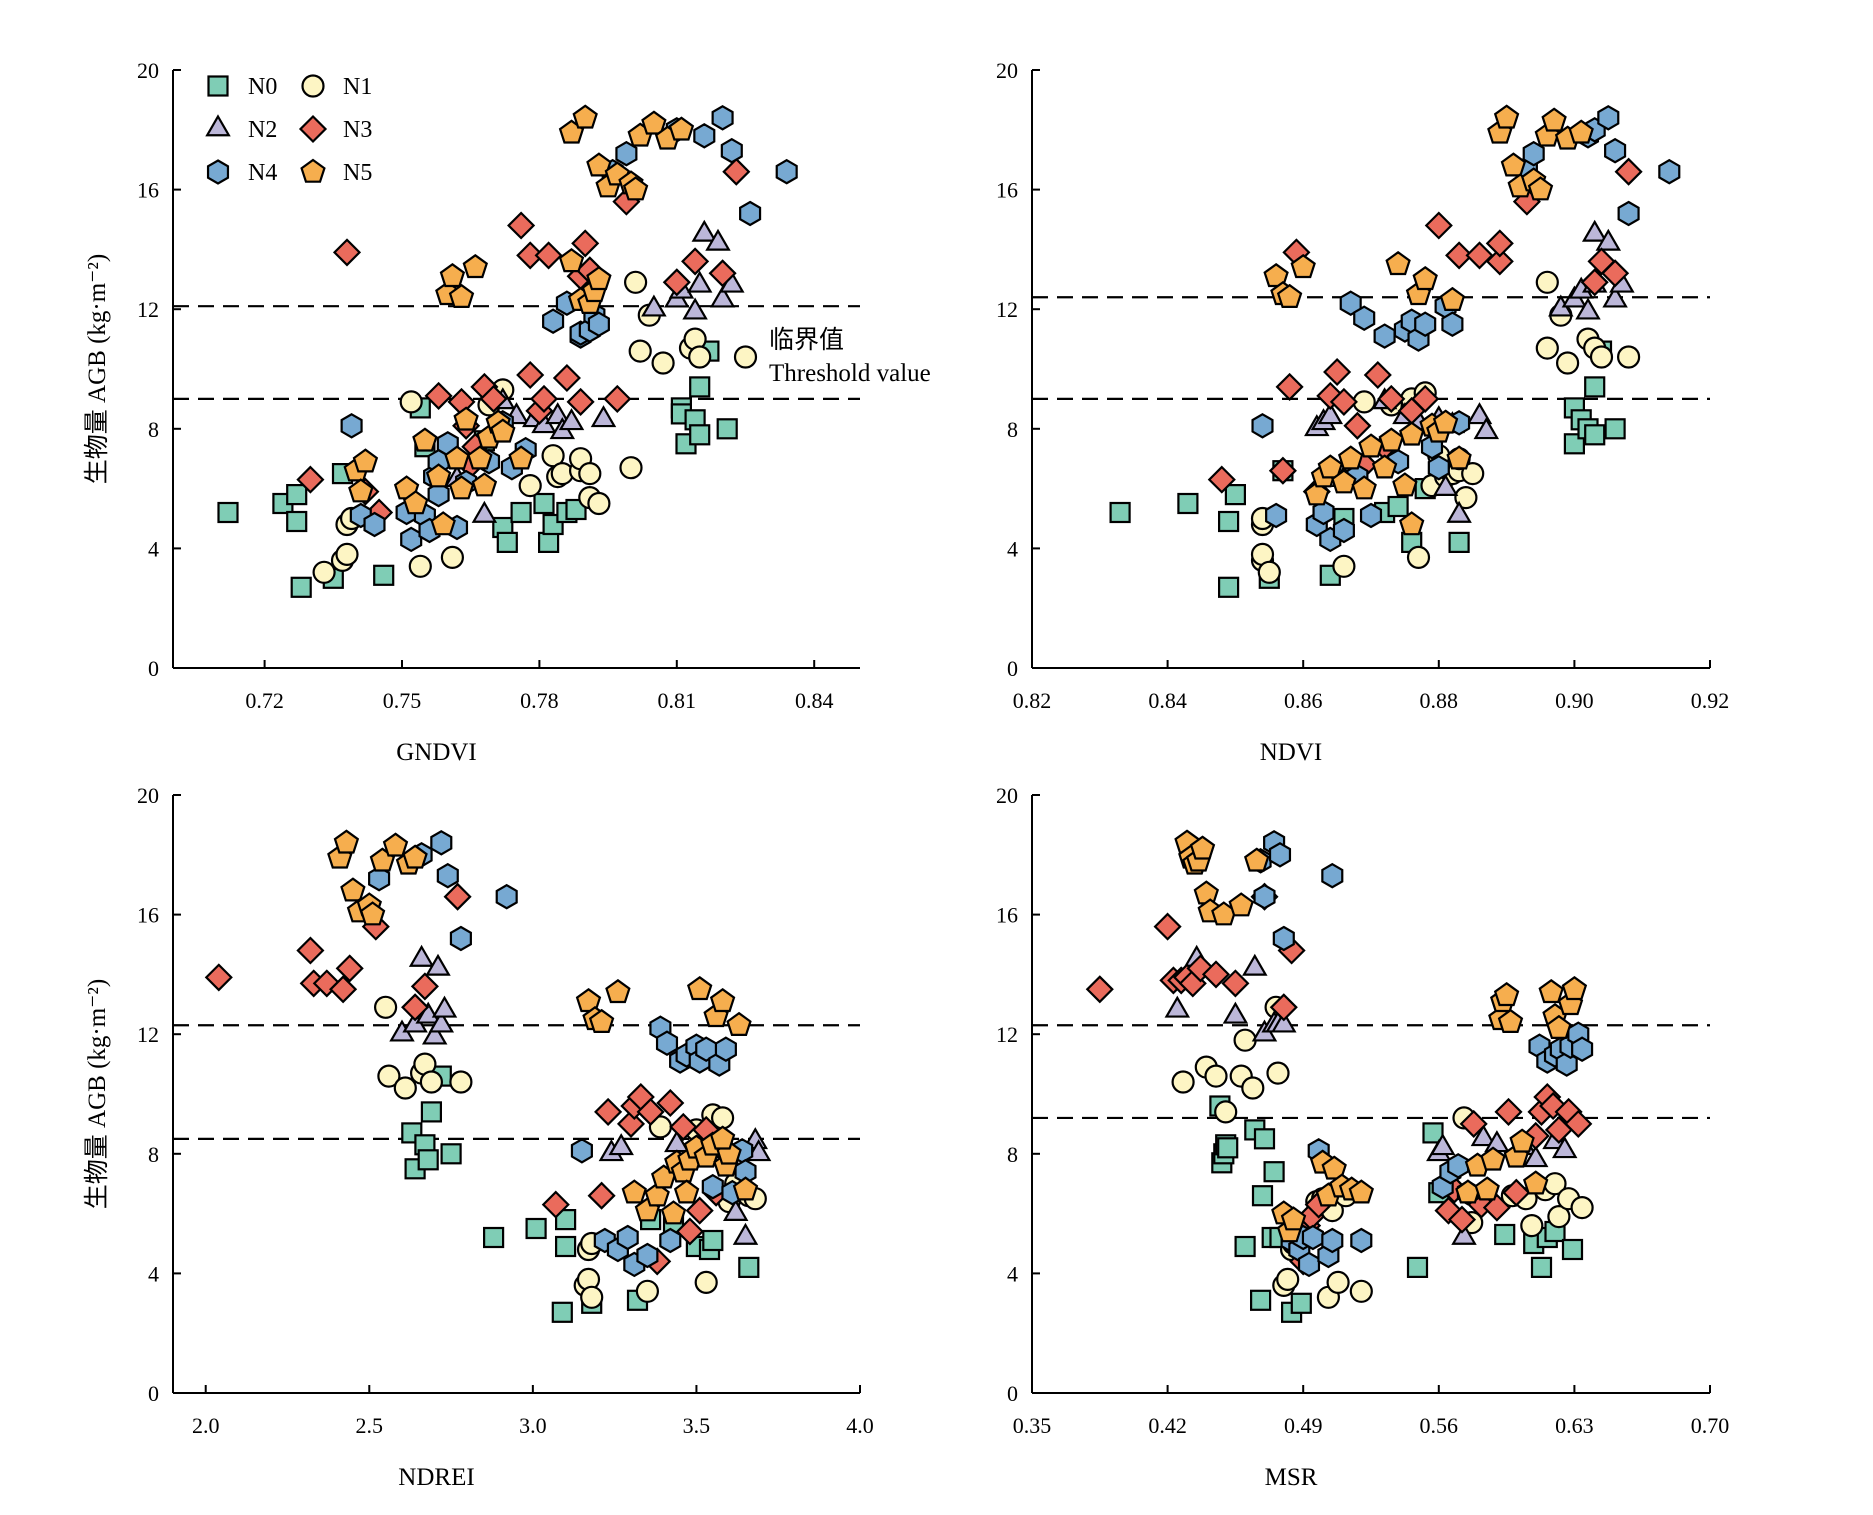  I want to click on x-tick-label: 0.42, so click(1167, 1425).